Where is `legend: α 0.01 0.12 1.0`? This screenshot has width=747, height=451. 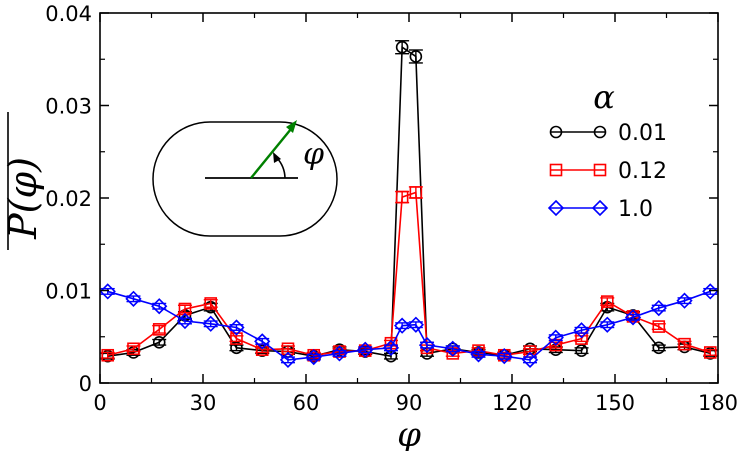 legend: α 0.01 0.12 1.0 is located at coordinates (607, 150).